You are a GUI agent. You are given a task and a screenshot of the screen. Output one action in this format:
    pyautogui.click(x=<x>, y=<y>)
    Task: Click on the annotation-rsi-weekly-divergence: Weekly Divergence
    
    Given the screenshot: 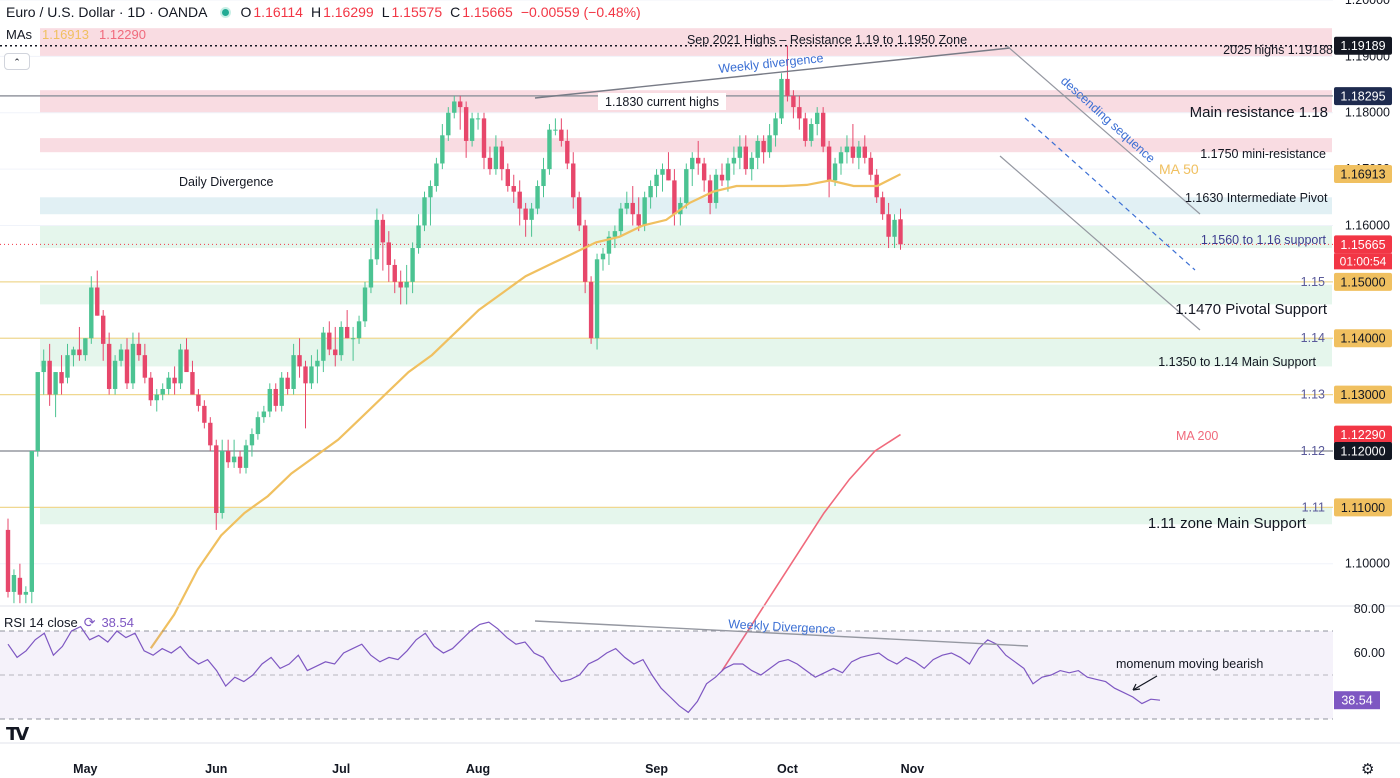 What is the action you would take?
    pyautogui.click(x=782, y=627)
    